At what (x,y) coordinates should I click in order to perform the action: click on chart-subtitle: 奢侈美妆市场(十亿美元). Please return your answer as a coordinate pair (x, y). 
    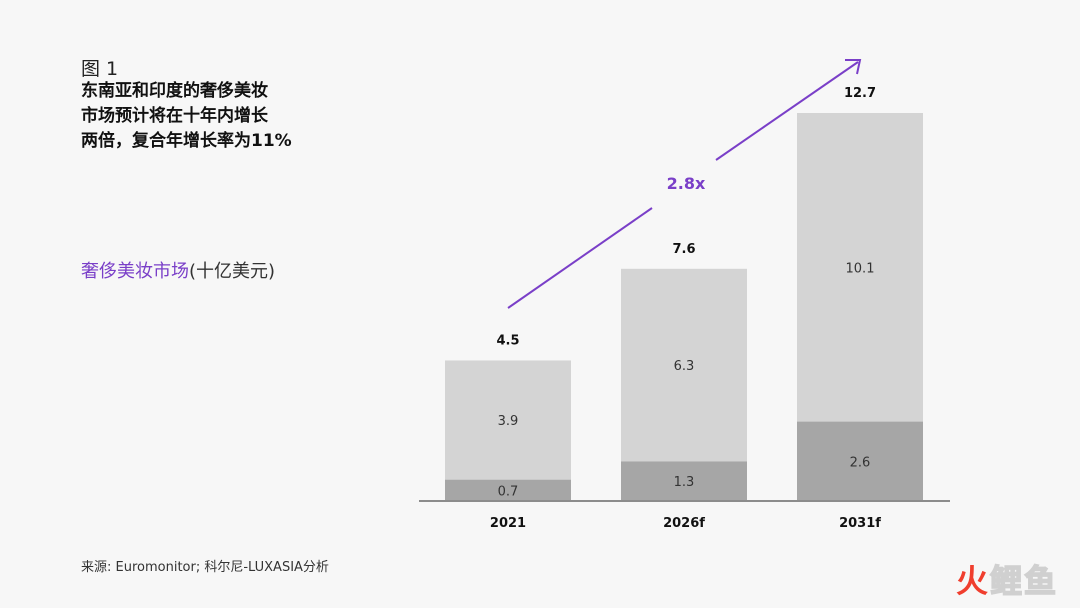
    Looking at the image, I should click on (178, 270).